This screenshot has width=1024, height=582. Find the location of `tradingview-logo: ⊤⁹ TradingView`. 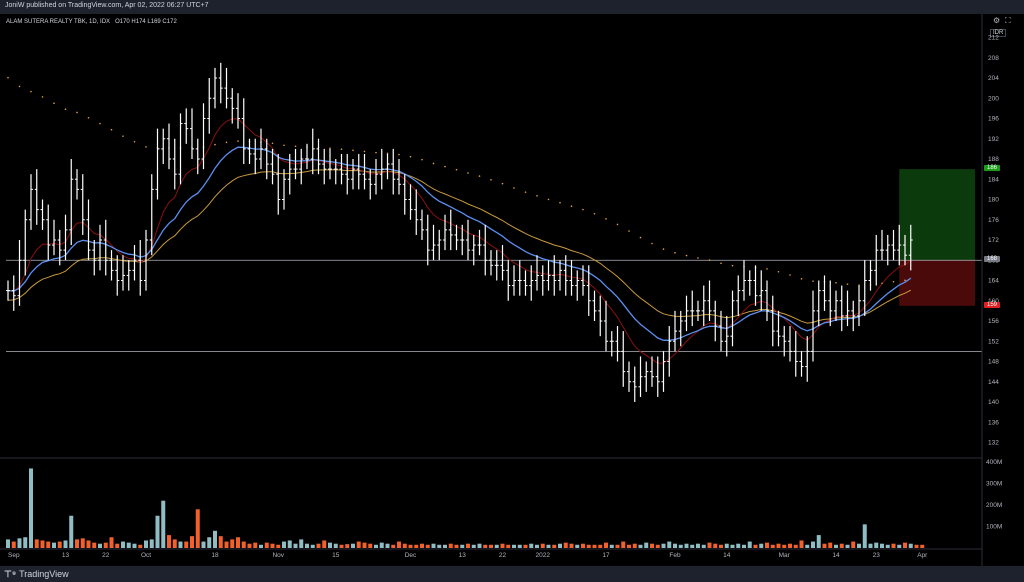

tradingview-logo: ⊤⁹ TradingView is located at coordinates (36, 574).